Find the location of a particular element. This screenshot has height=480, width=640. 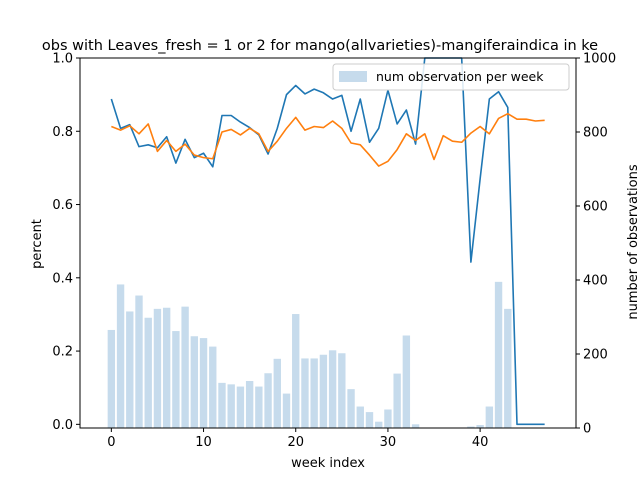

x-tick-40: 40 is located at coordinates (480, 439).